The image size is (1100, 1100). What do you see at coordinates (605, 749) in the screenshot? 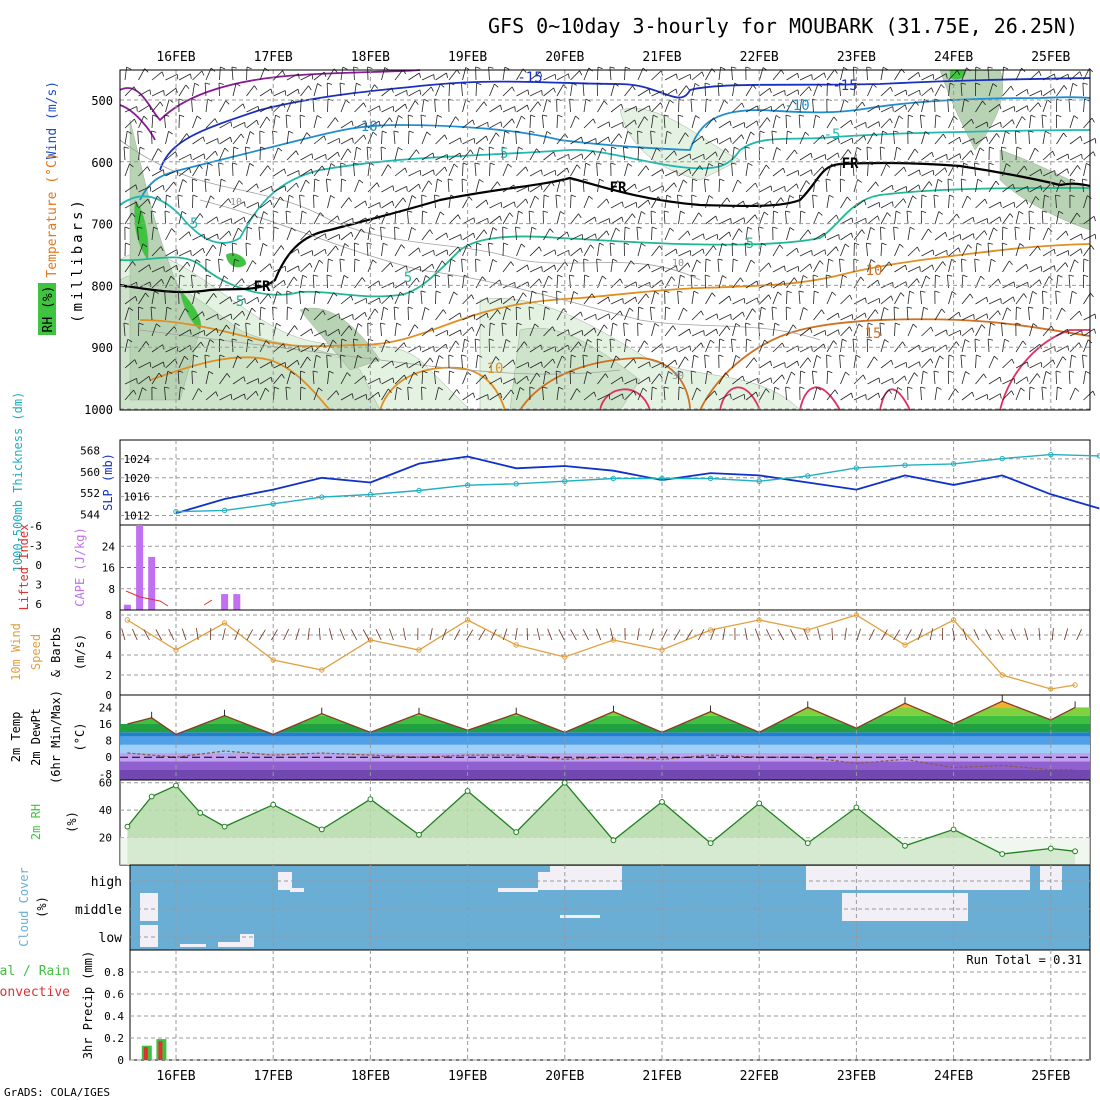
I see `temp-band` at bounding box center [605, 749].